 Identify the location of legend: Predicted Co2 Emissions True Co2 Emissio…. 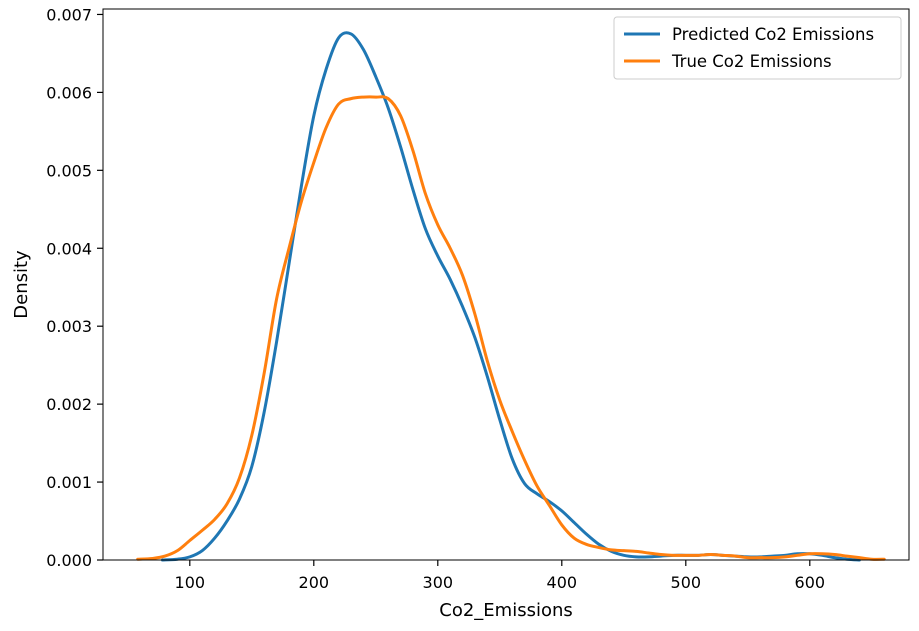
(757, 48).